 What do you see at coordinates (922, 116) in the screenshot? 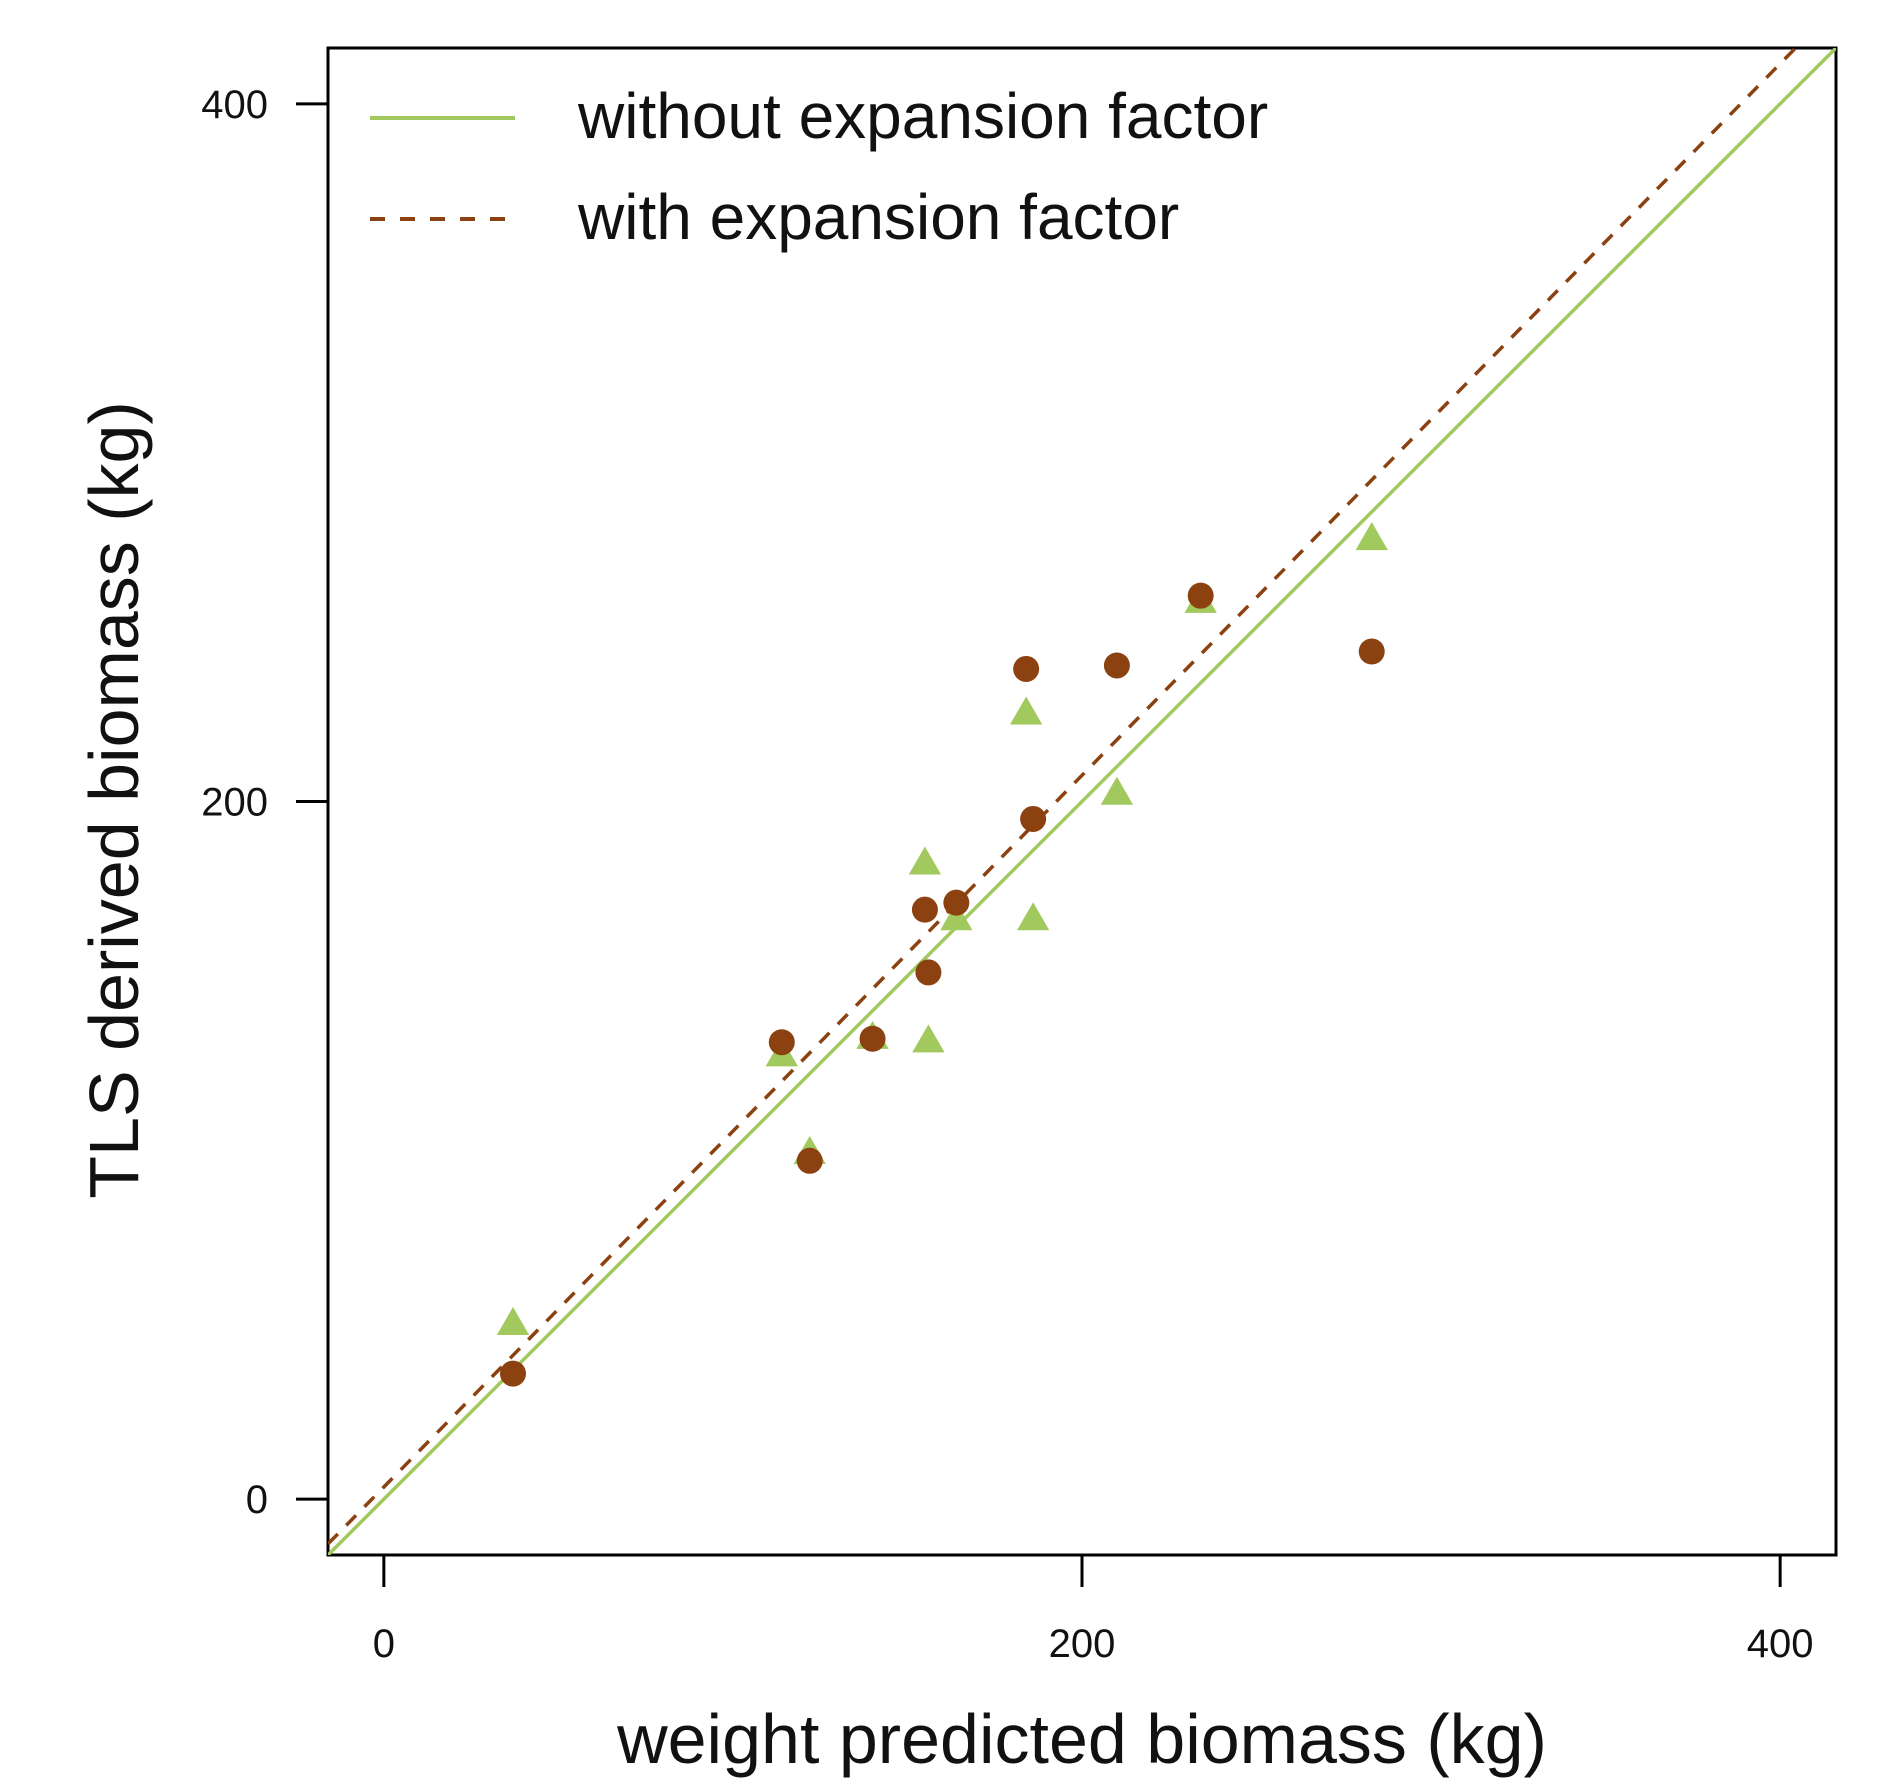
I see `legend-label-without-expansion: without expansion factor` at bounding box center [922, 116].